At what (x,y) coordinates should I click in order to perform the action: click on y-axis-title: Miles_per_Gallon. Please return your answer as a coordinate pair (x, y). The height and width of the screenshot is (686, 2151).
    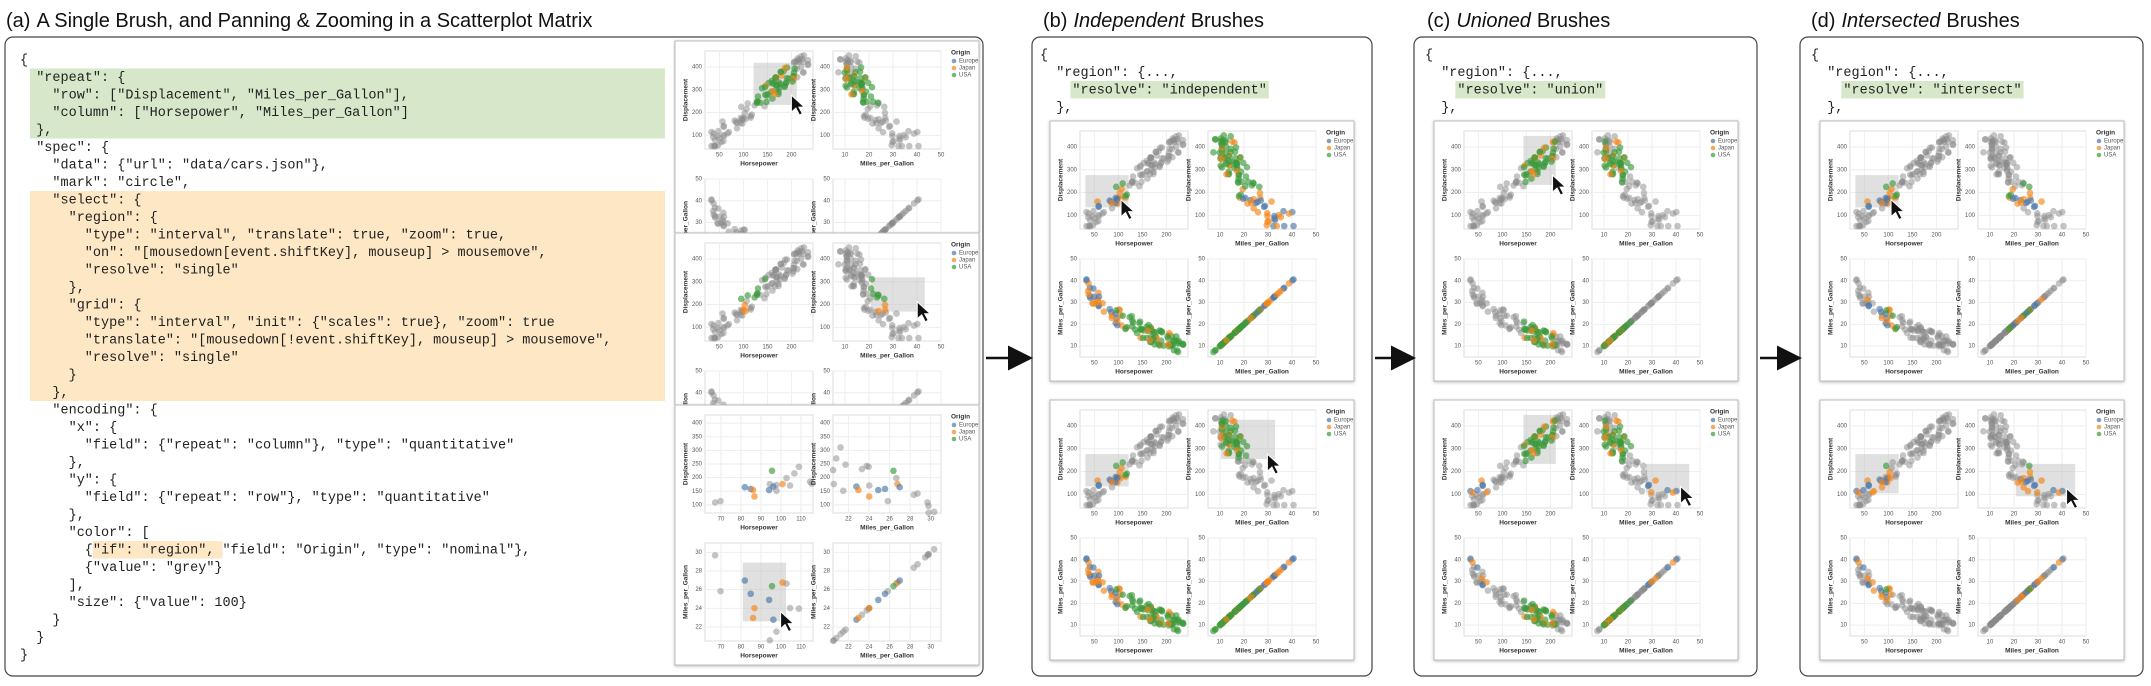
    Looking at the image, I should click on (1573, 308).